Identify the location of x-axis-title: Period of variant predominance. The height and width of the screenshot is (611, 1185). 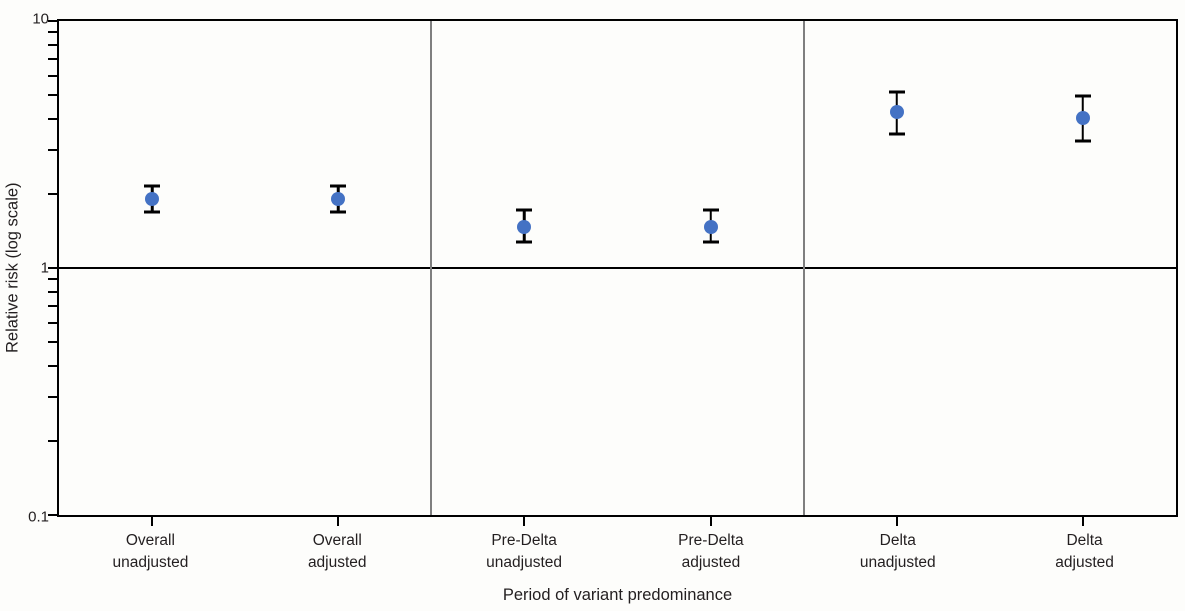
(617, 595).